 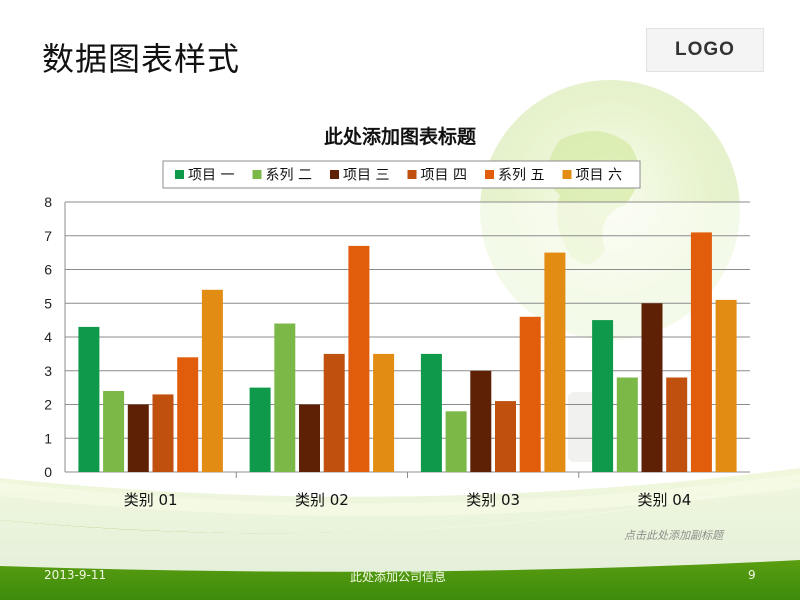 What do you see at coordinates (211, 176) in the screenshot?
I see `legend-label: 项目 一` at bounding box center [211, 176].